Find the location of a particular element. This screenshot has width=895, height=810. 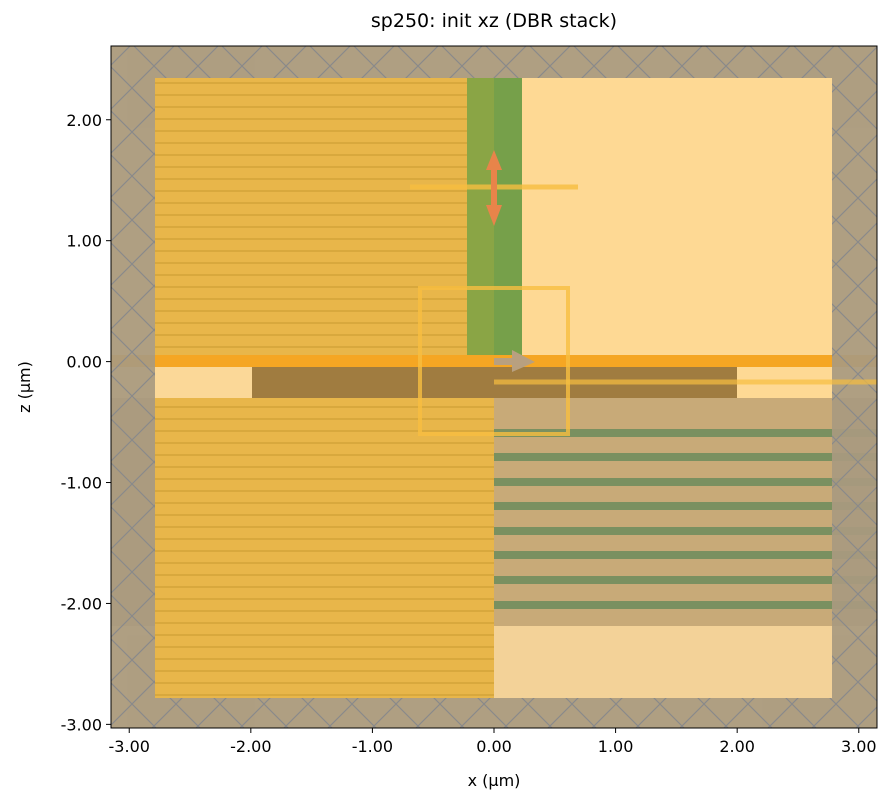

y-tick-label: 0.00 is located at coordinates (84, 362).